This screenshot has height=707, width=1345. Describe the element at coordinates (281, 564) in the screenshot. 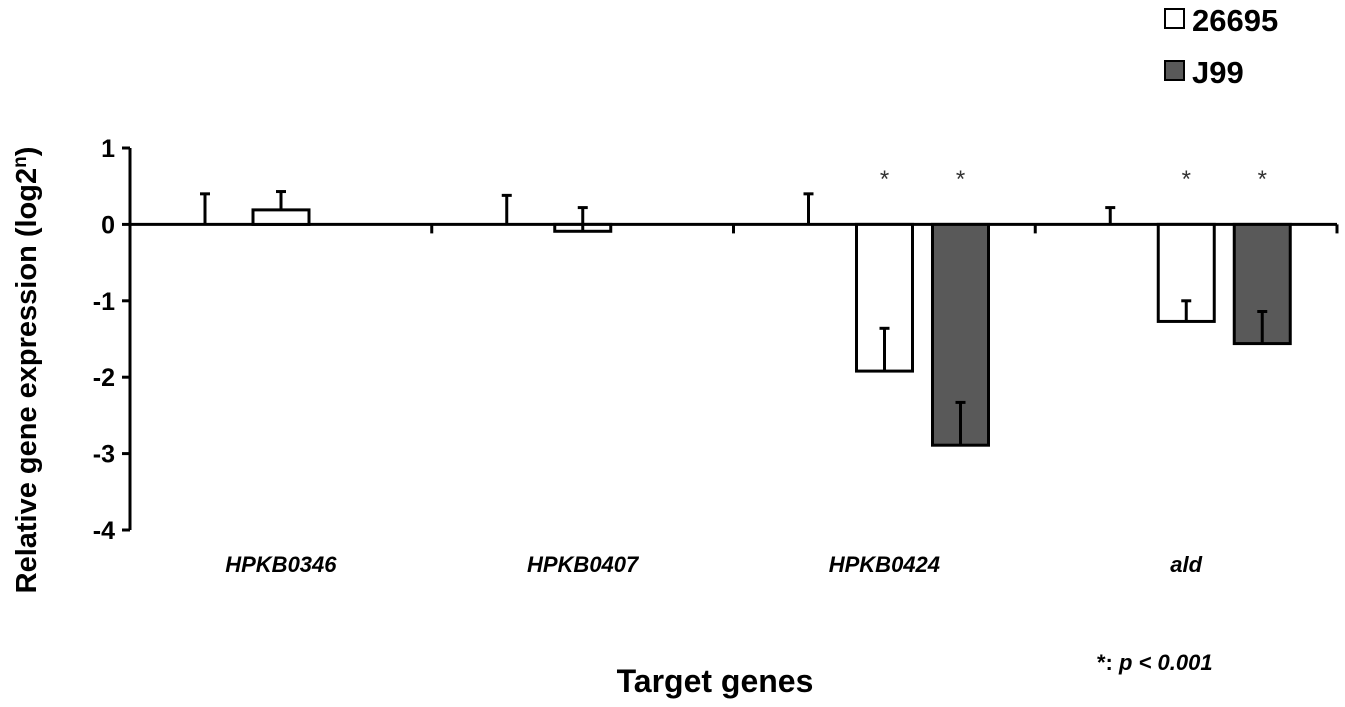

I see `category-label: HPKB0346` at that location.